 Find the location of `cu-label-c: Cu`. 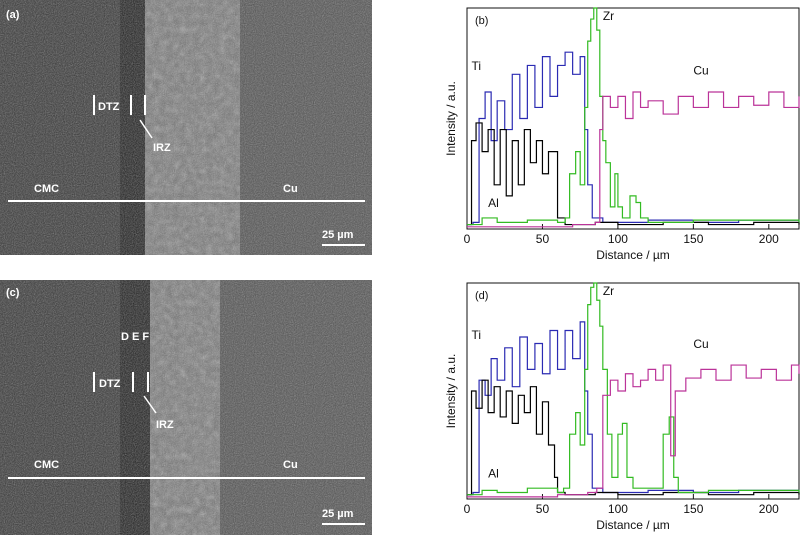

cu-label-c: Cu is located at coordinates (290, 465).